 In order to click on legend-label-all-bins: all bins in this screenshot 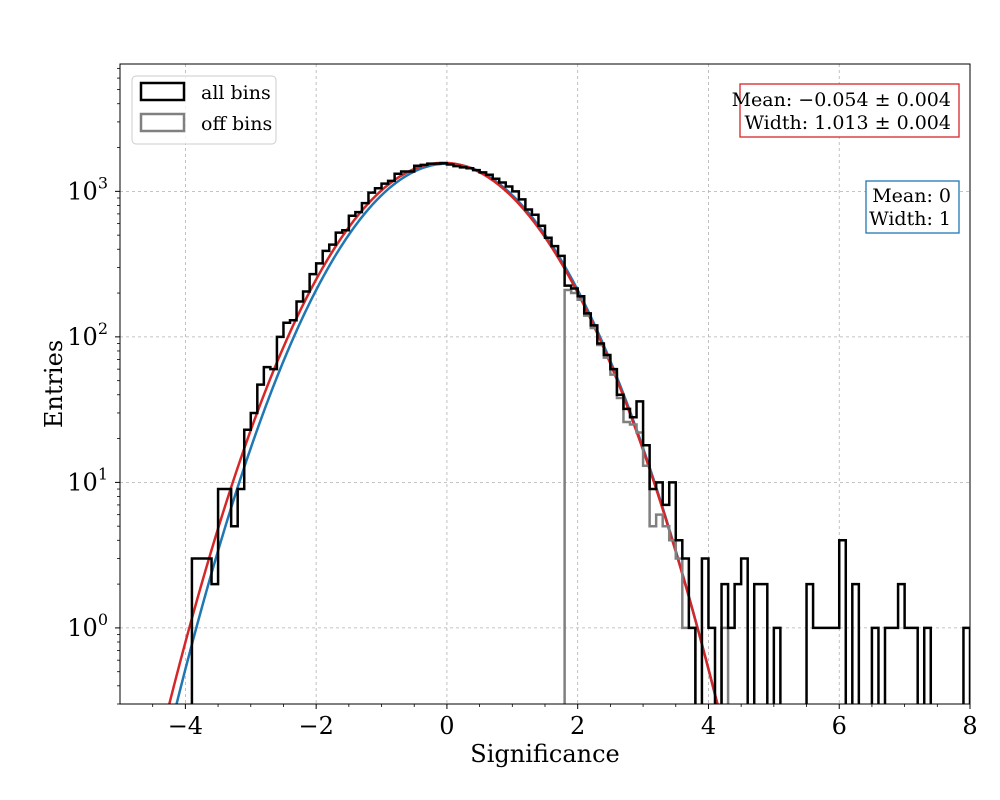, I will do `click(236, 93)`.